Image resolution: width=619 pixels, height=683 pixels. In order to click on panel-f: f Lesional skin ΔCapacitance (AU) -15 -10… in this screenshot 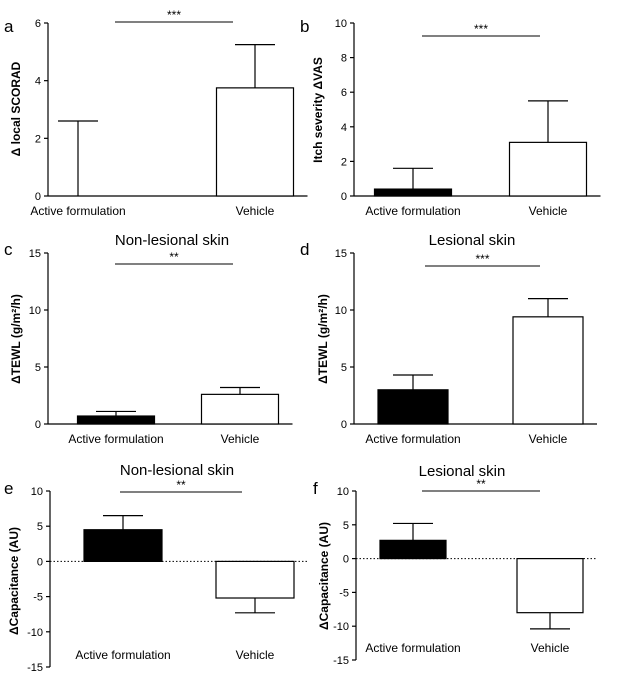, I will do `click(455, 565)`.